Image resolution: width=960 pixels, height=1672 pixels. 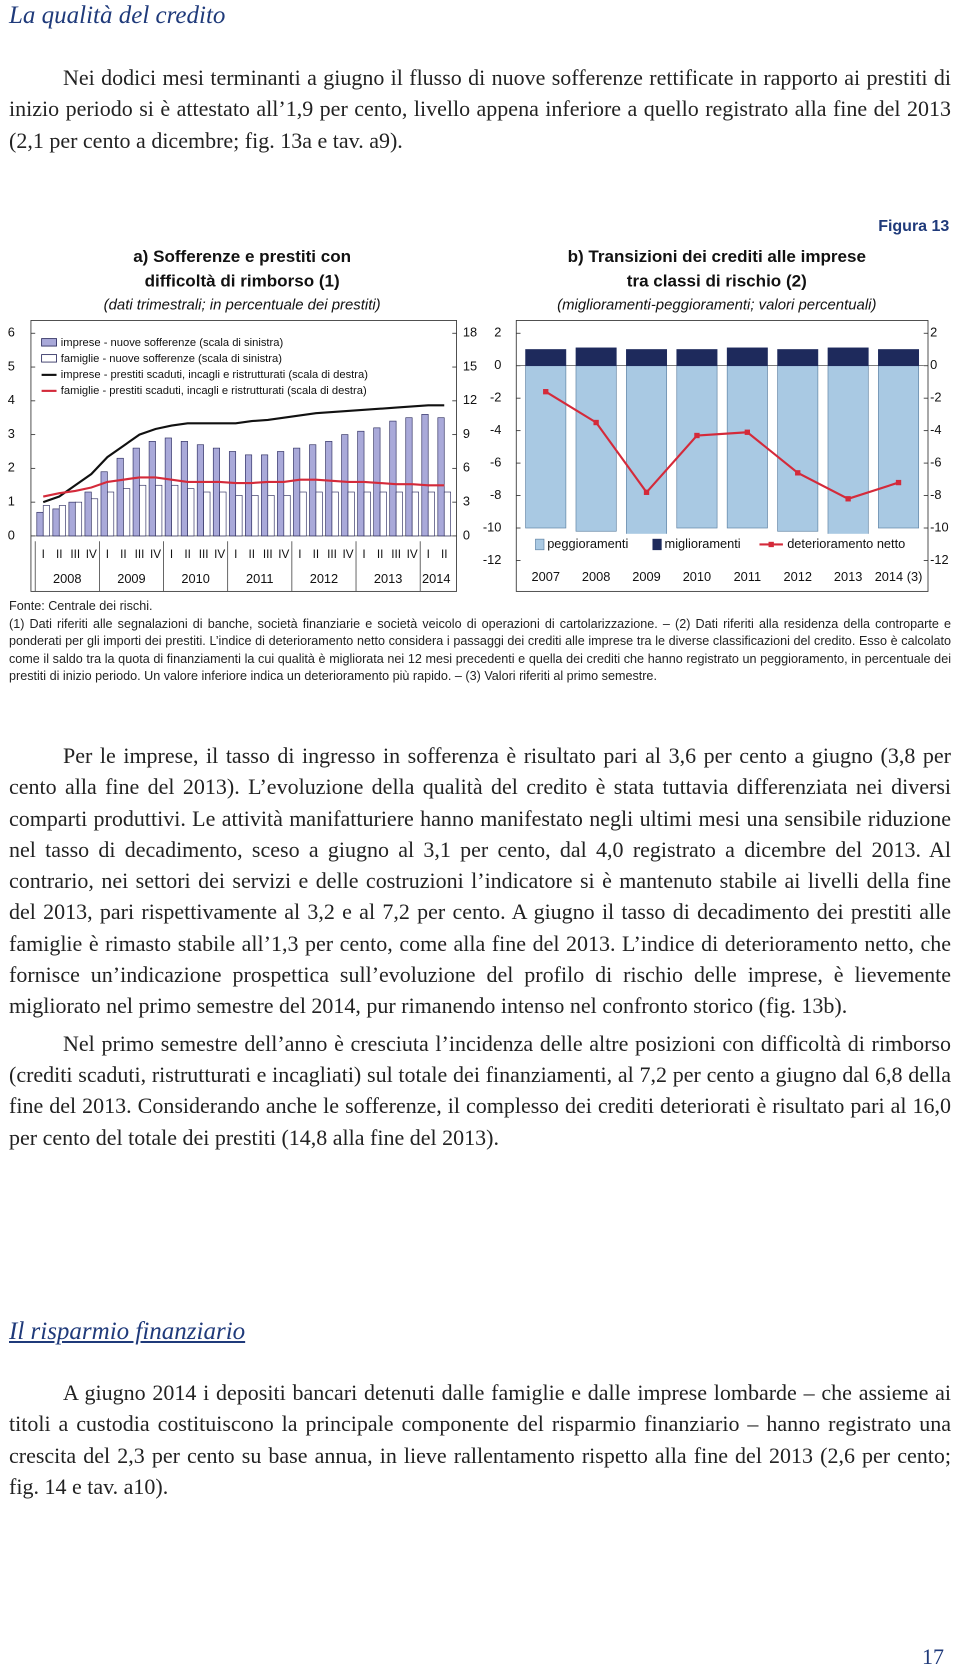 What do you see at coordinates (466, 534) in the screenshot?
I see `y2-tick-label: 0` at bounding box center [466, 534].